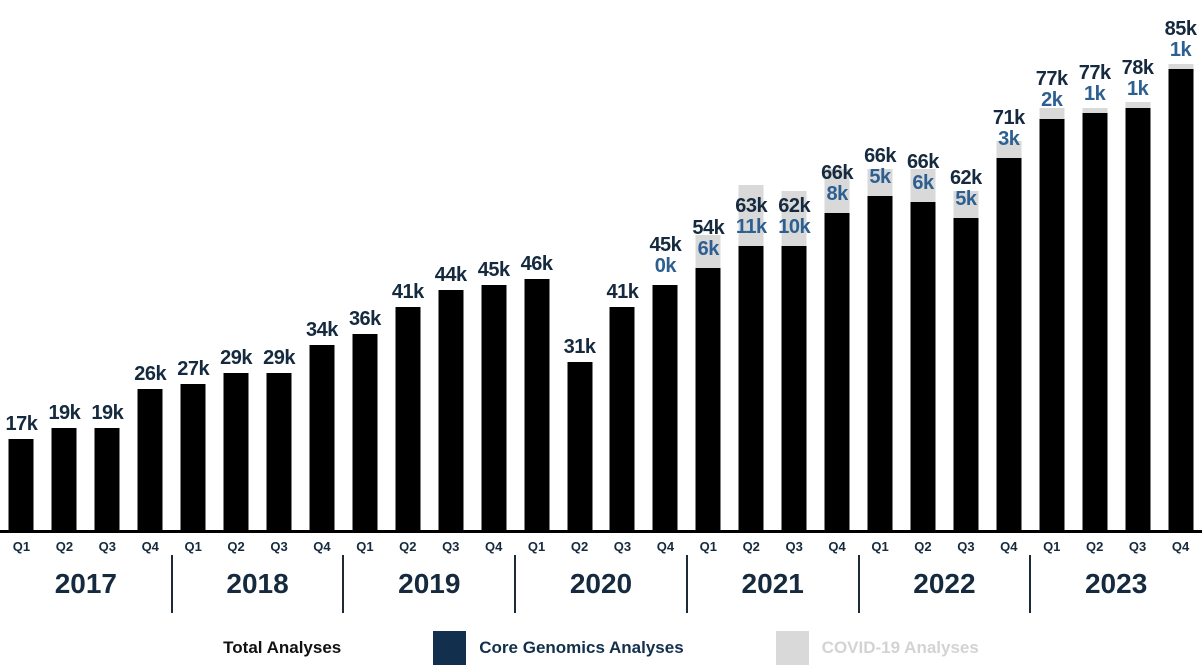 This screenshot has width=1202, height=671. What do you see at coordinates (601, 531) in the screenshot?
I see `x-axis-line` at bounding box center [601, 531].